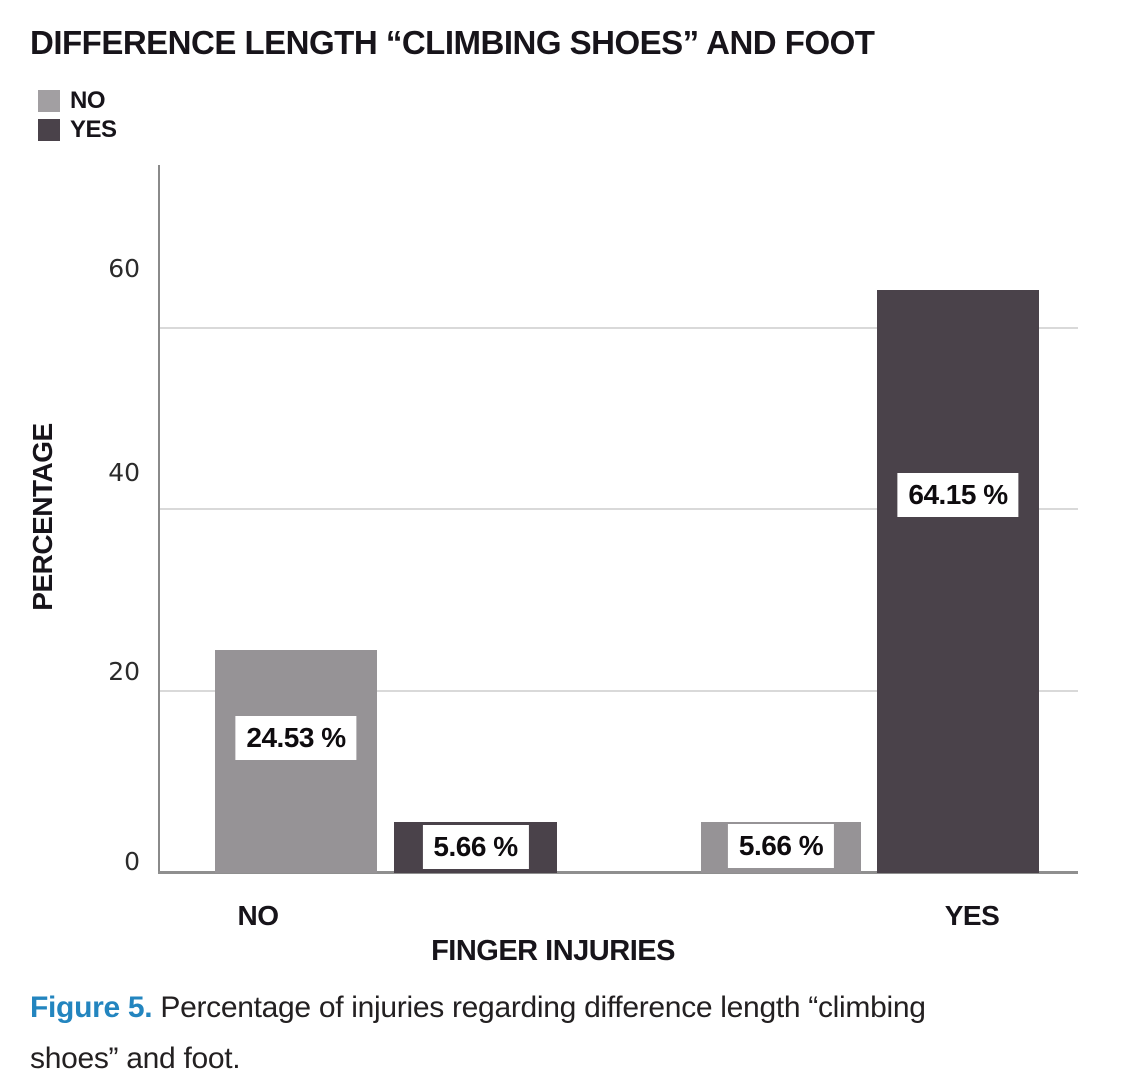 This screenshot has width=1134, height=1085. What do you see at coordinates (42, 517) in the screenshot?
I see `y-axis-title: PERCENTAGE` at bounding box center [42, 517].